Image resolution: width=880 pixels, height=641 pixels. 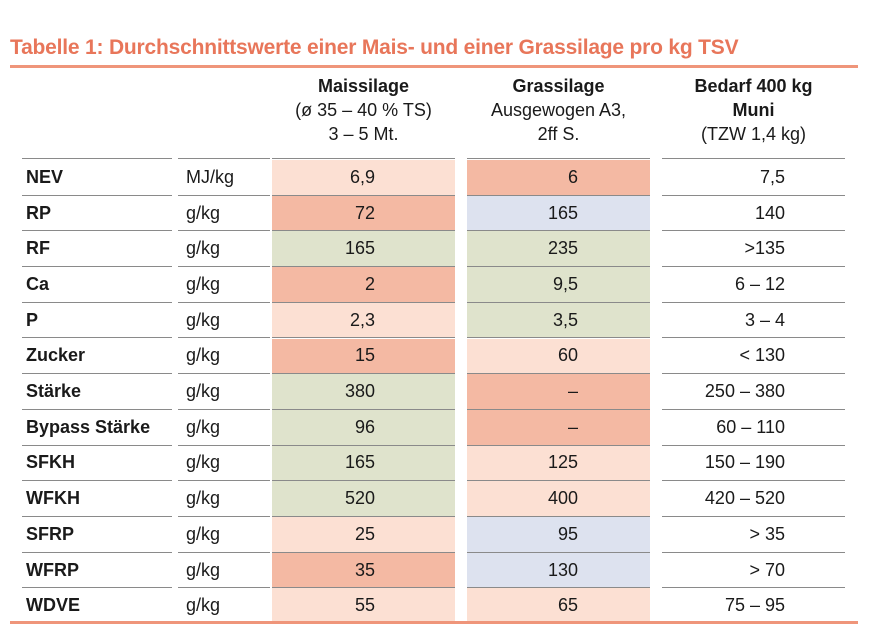 I want to click on row-grassilage-value: 3,5, so click(x=558, y=320).